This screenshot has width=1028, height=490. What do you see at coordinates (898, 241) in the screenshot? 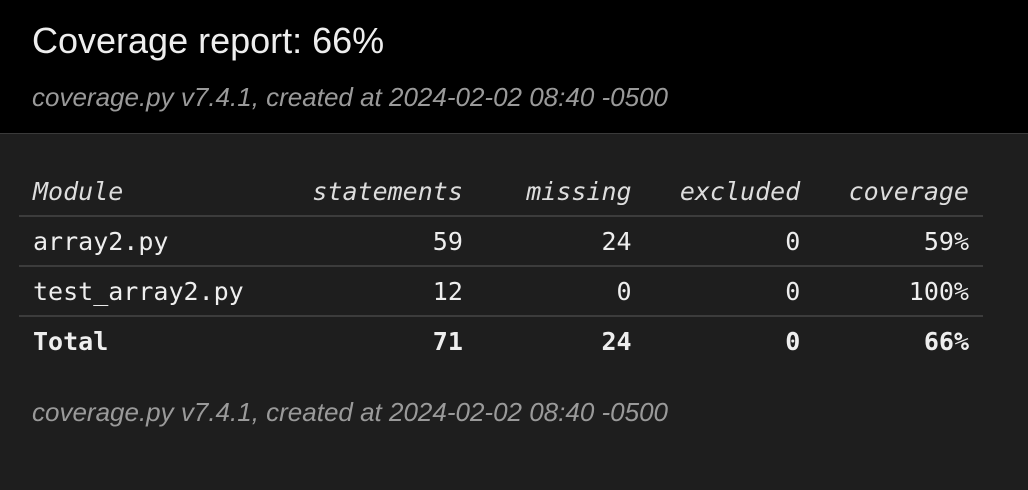
I see `coverage-cell: 59%` at bounding box center [898, 241].